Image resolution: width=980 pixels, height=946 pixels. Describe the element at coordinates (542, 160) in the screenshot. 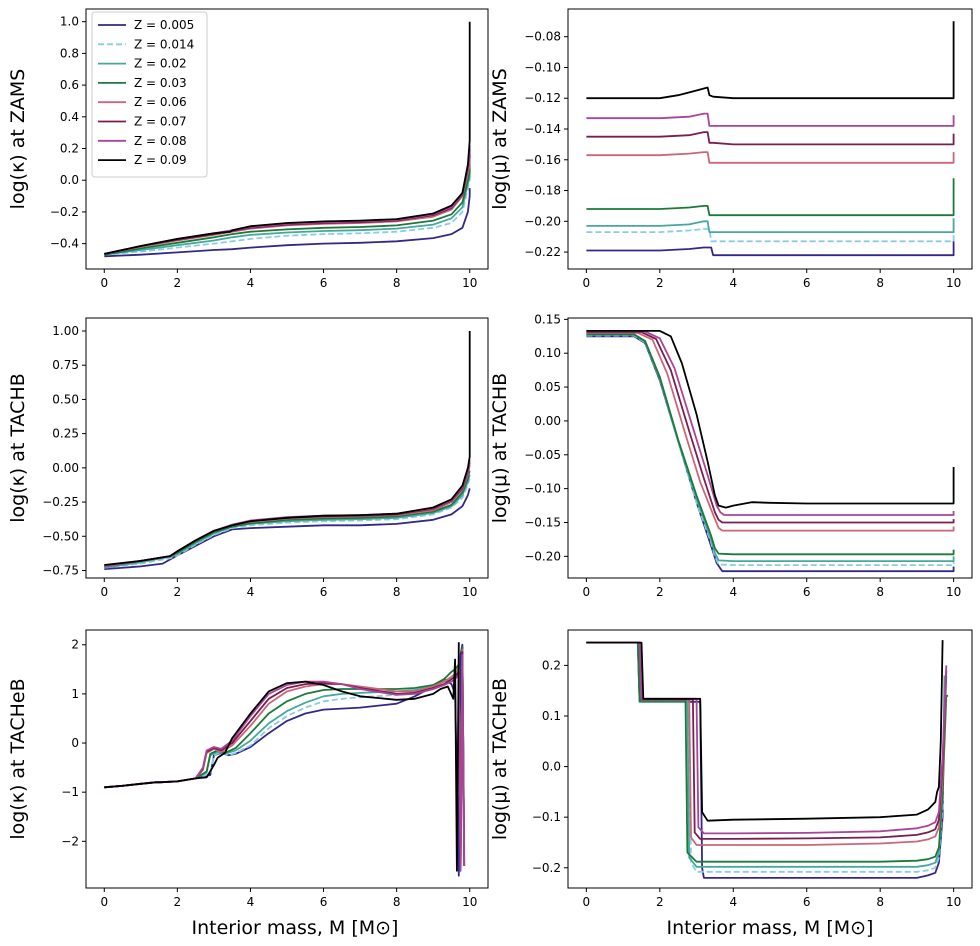

I see `y-tick-label: −0.16` at that location.